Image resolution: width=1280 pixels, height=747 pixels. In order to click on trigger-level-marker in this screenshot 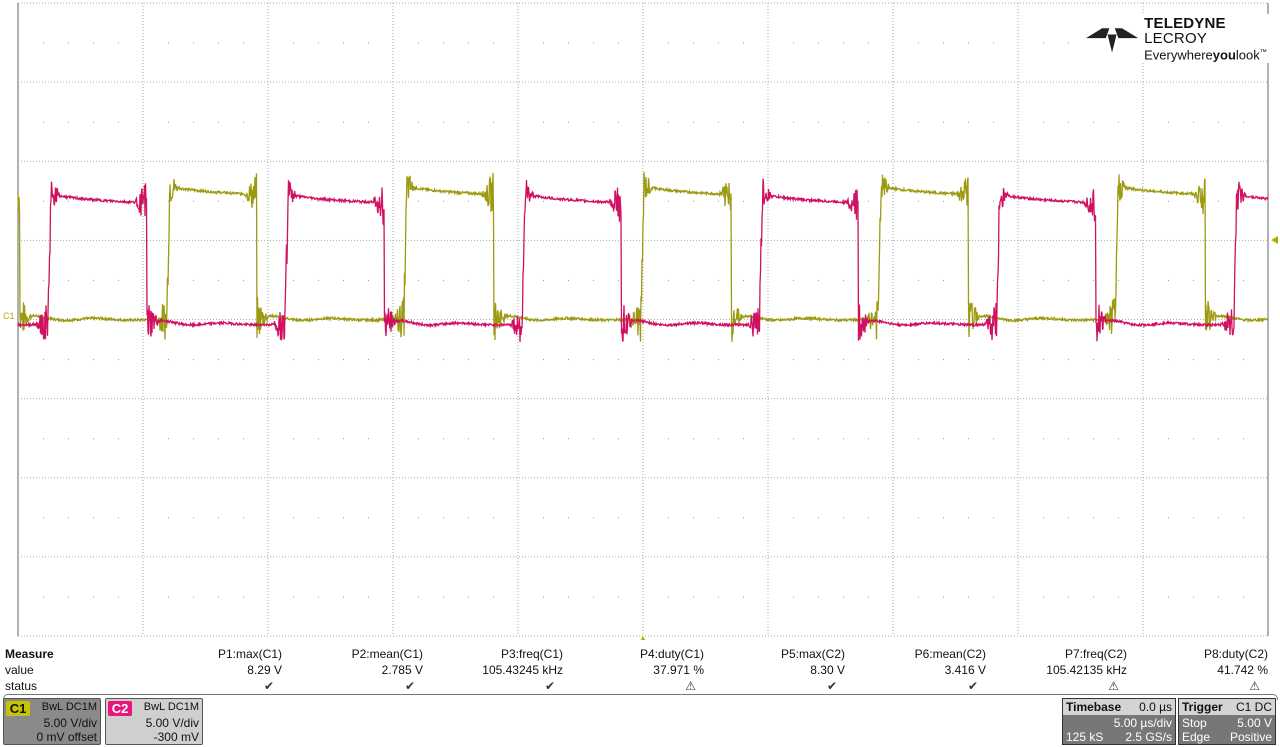, I will do `click(1274, 240)`.